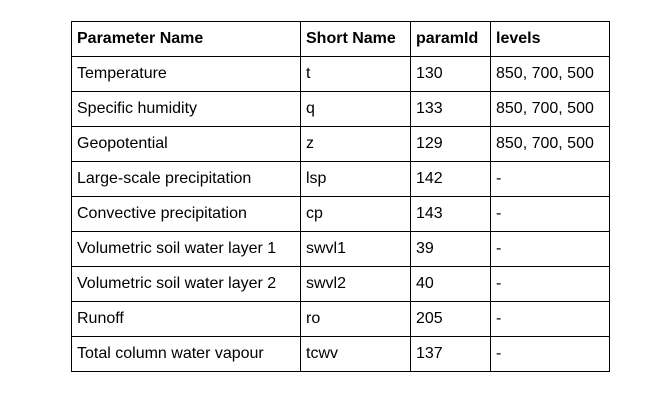  What do you see at coordinates (186, 319) in the screenshot?
I see `cell-parameter-name: Runoff` at bounding box center [186, 319].